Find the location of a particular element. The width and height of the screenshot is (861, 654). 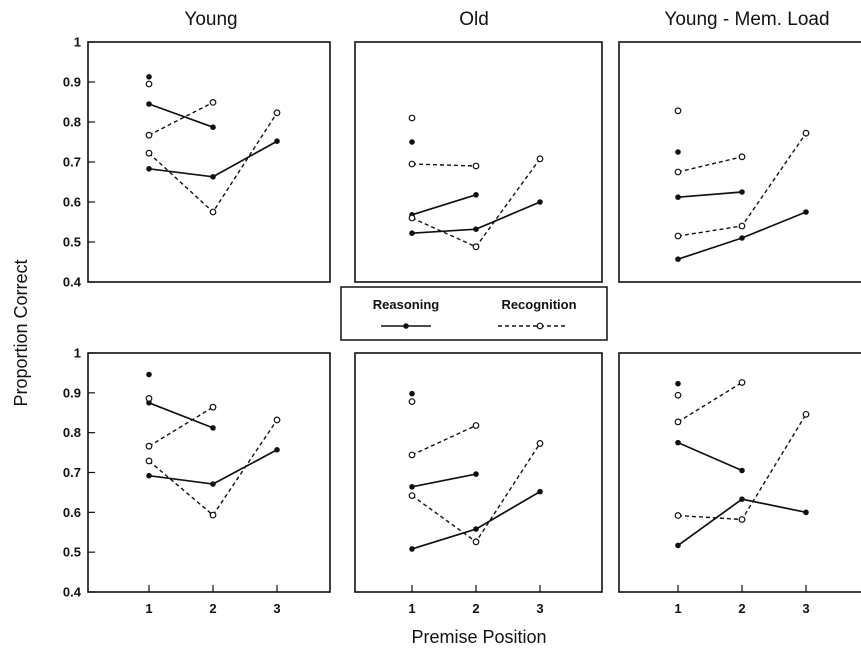

panel-frame-bottom-old is located at coordinates (478, 472).